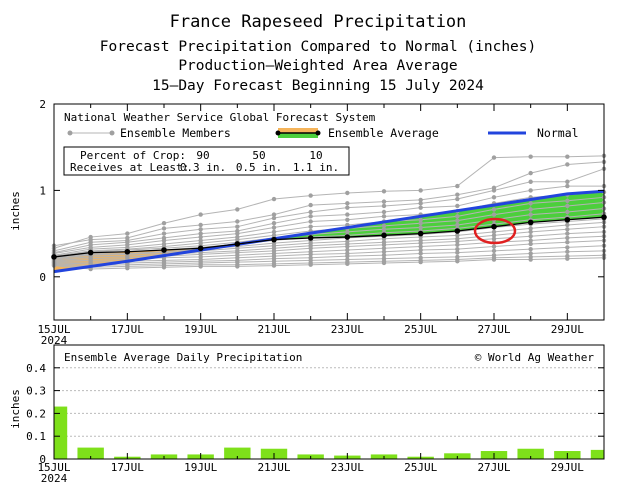 Image resolution: width=636 pixels, height=496 pixels. I want to click on x-tick-label: 19JUL, so click(200, 467).